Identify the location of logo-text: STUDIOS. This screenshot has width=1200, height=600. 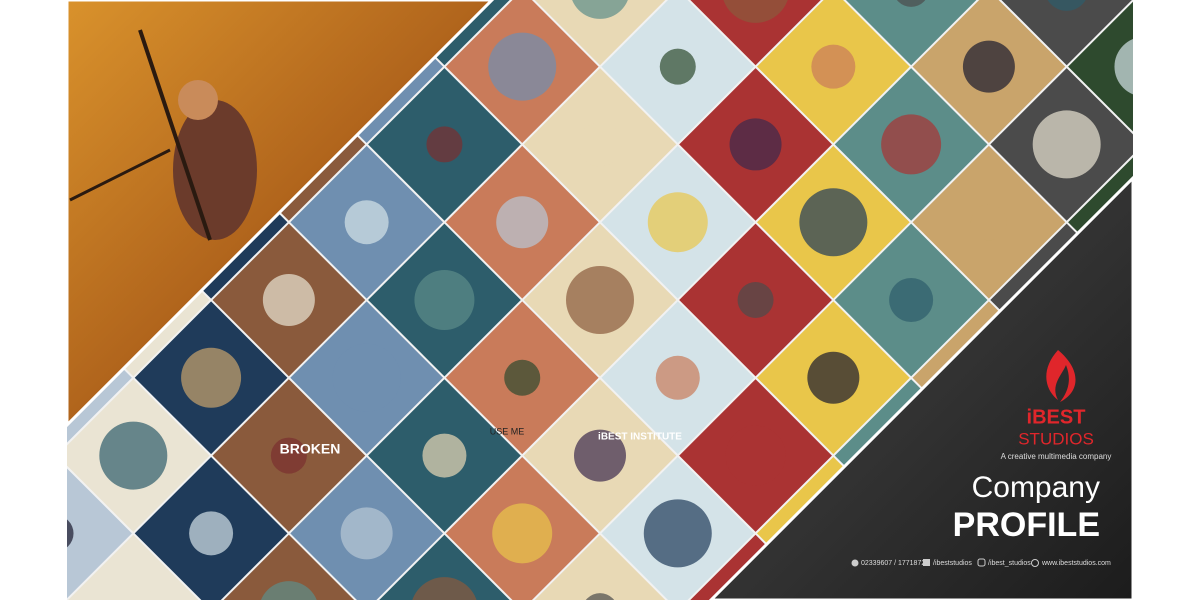
(1056, 438).